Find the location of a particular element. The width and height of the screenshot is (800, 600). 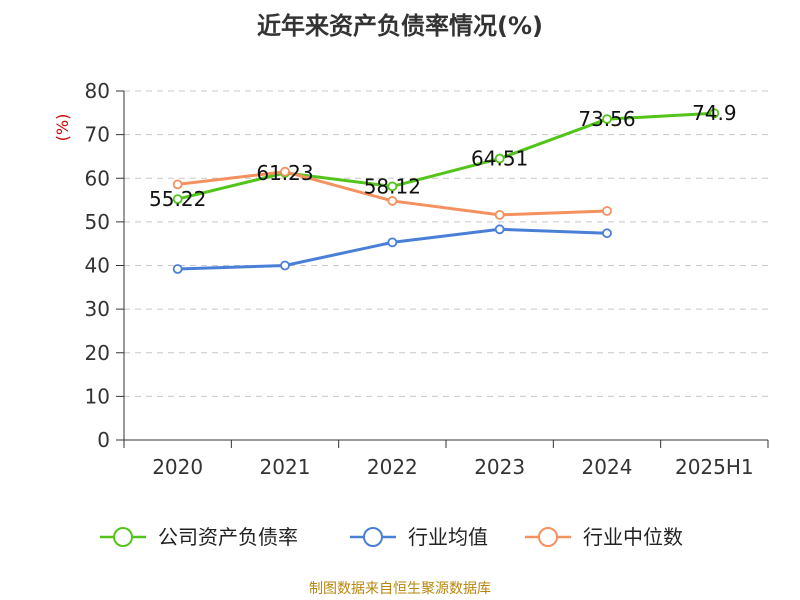

x-tick-label: 2022 is located at coordinates (392, 467).